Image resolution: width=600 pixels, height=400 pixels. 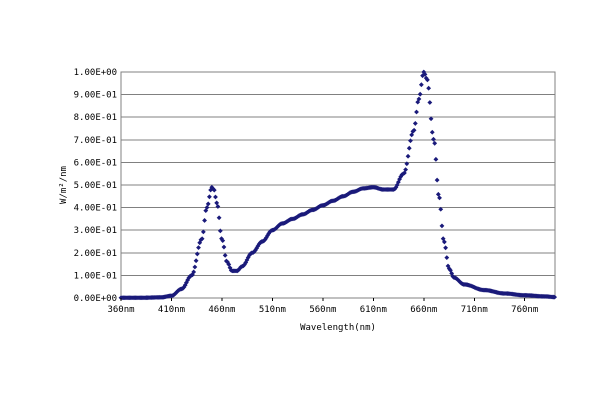 I want to click on y-tick-label: 9.00E-01, so click(x=95, y=96).